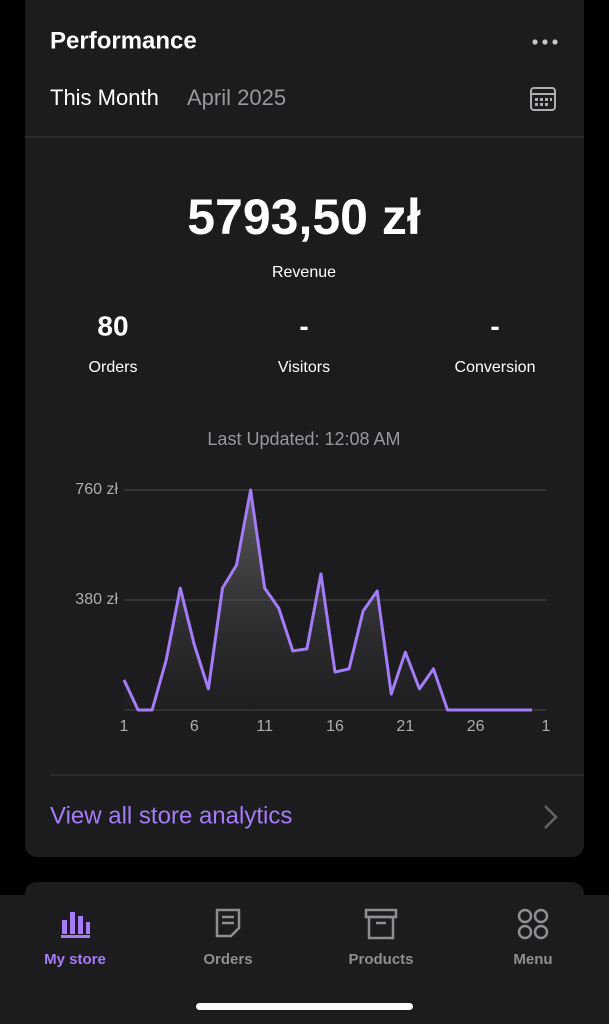 The height and width of the screenshot is (1024, 609). I want to click on last-updated: Last Updated: 12:08 AM, so click(303, 439).